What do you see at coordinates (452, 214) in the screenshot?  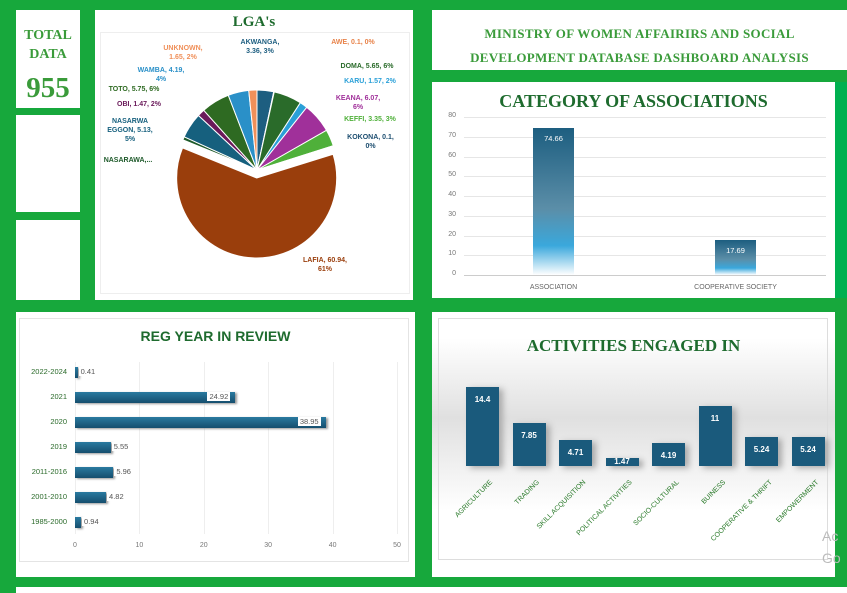 I see `y-tick-label: 30` at bounding box center [452, 214].